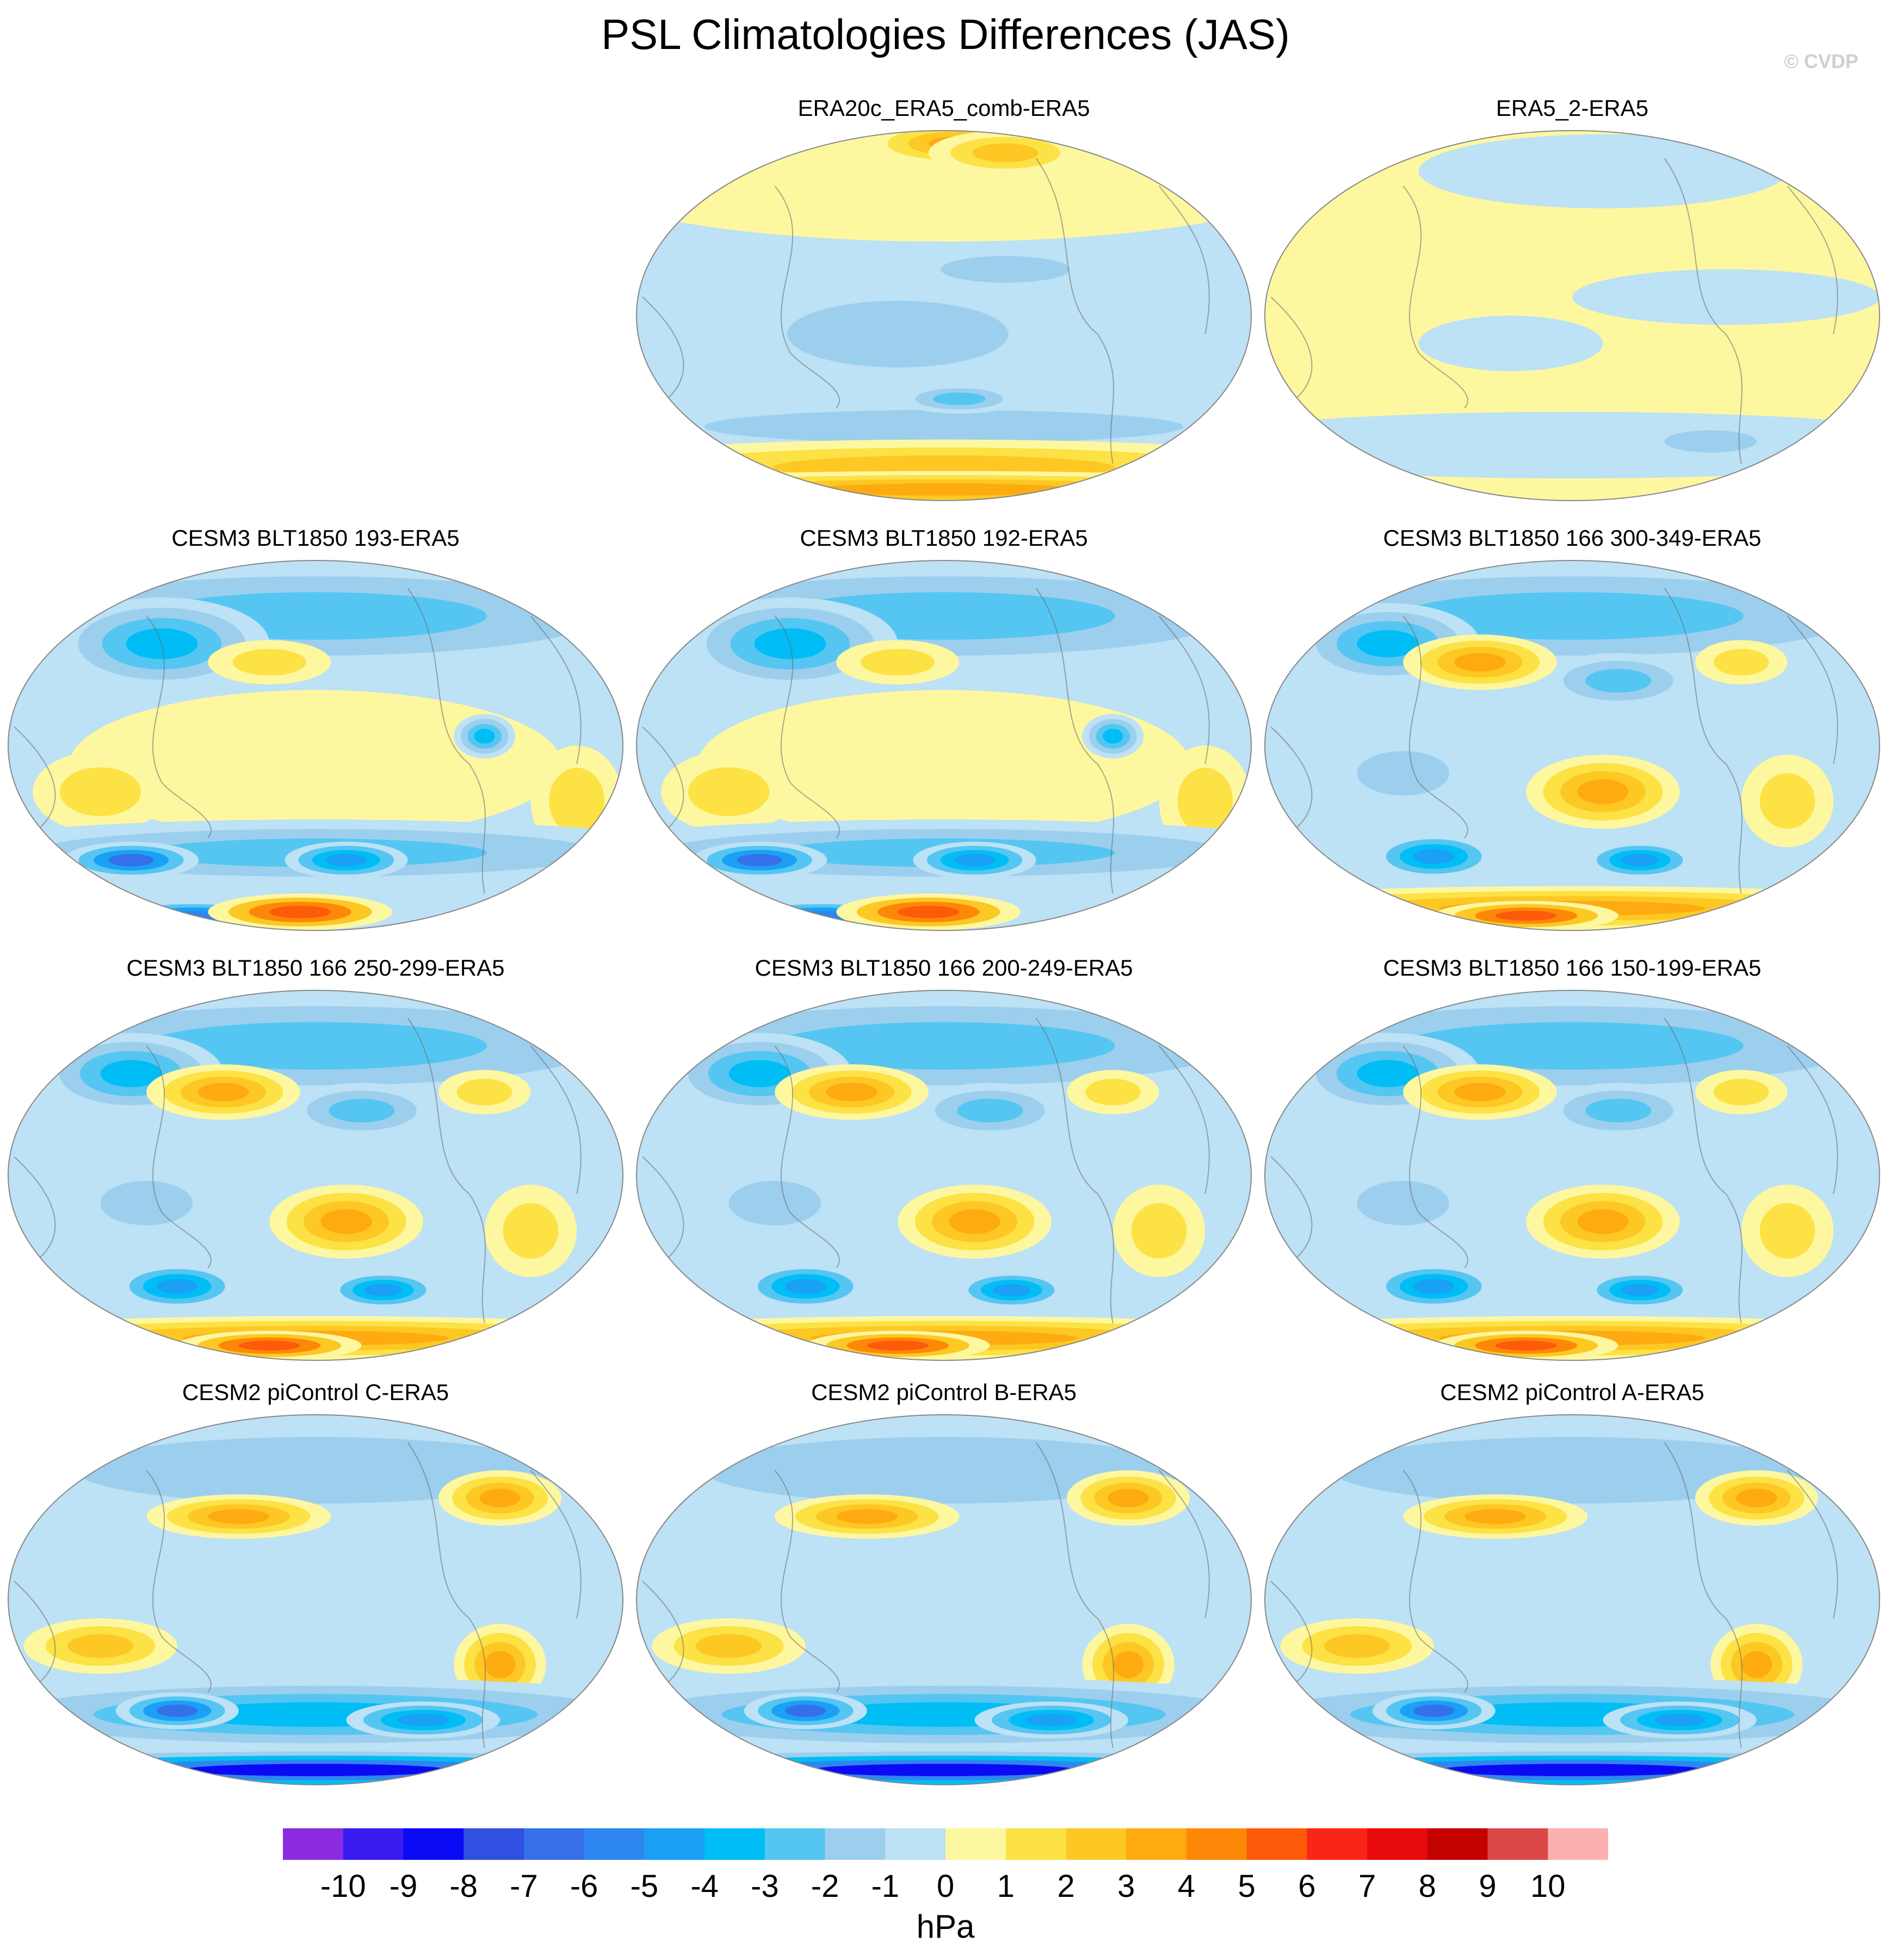 This screenshot has width=1891, height=1960. What do you see at coordinates (945, 1866) in the screenshot?
I see `colorbar: -10 -9 -8 -7 -6 -5 -4 -3 -2 -1 0 1 2 3 4 5 6 7 8 9 10` at bounding box center [945, 1866].